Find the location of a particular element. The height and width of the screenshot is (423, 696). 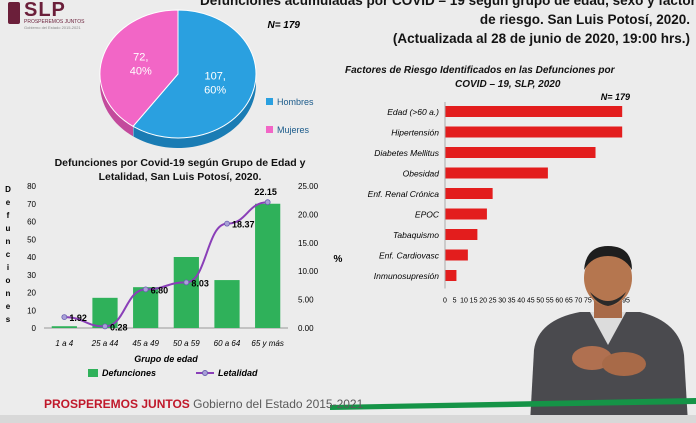

interpreter-figure is located at coordinates (609, 334).